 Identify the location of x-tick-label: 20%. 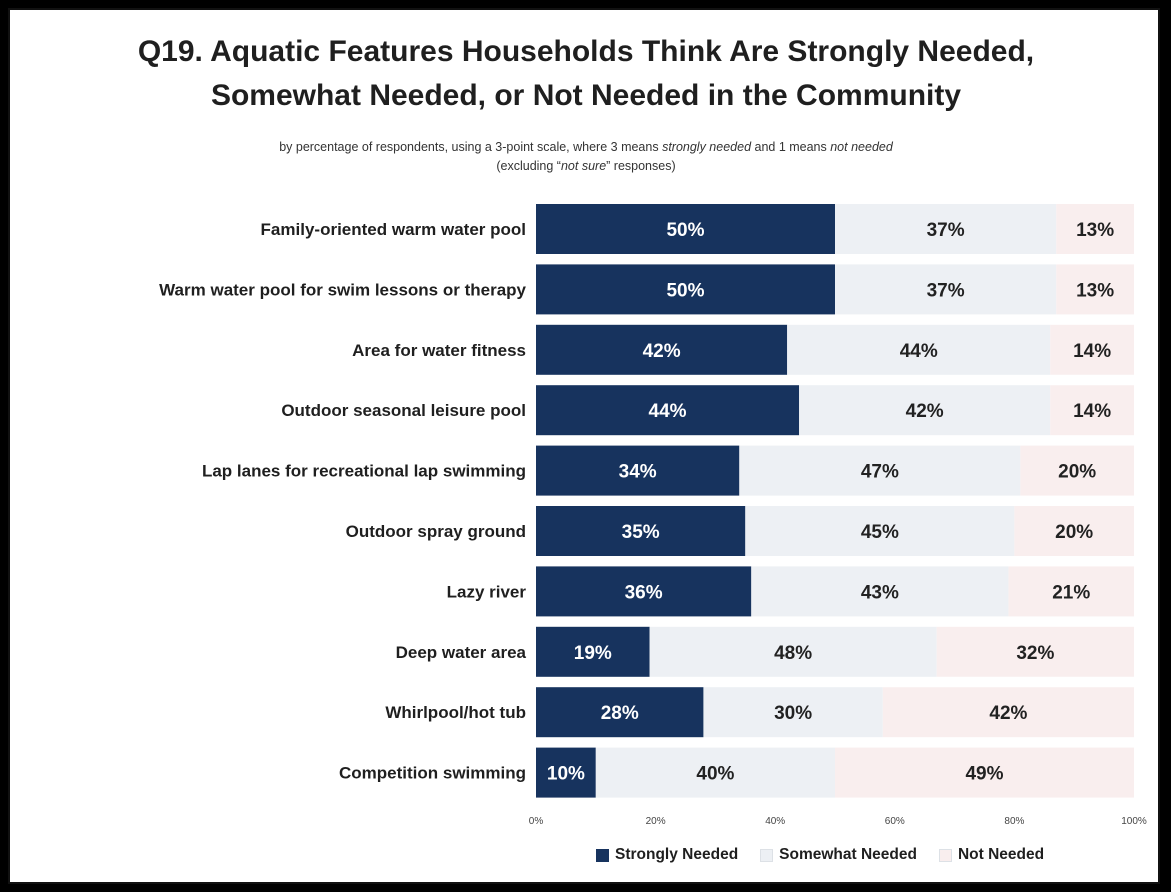
(656, 821).